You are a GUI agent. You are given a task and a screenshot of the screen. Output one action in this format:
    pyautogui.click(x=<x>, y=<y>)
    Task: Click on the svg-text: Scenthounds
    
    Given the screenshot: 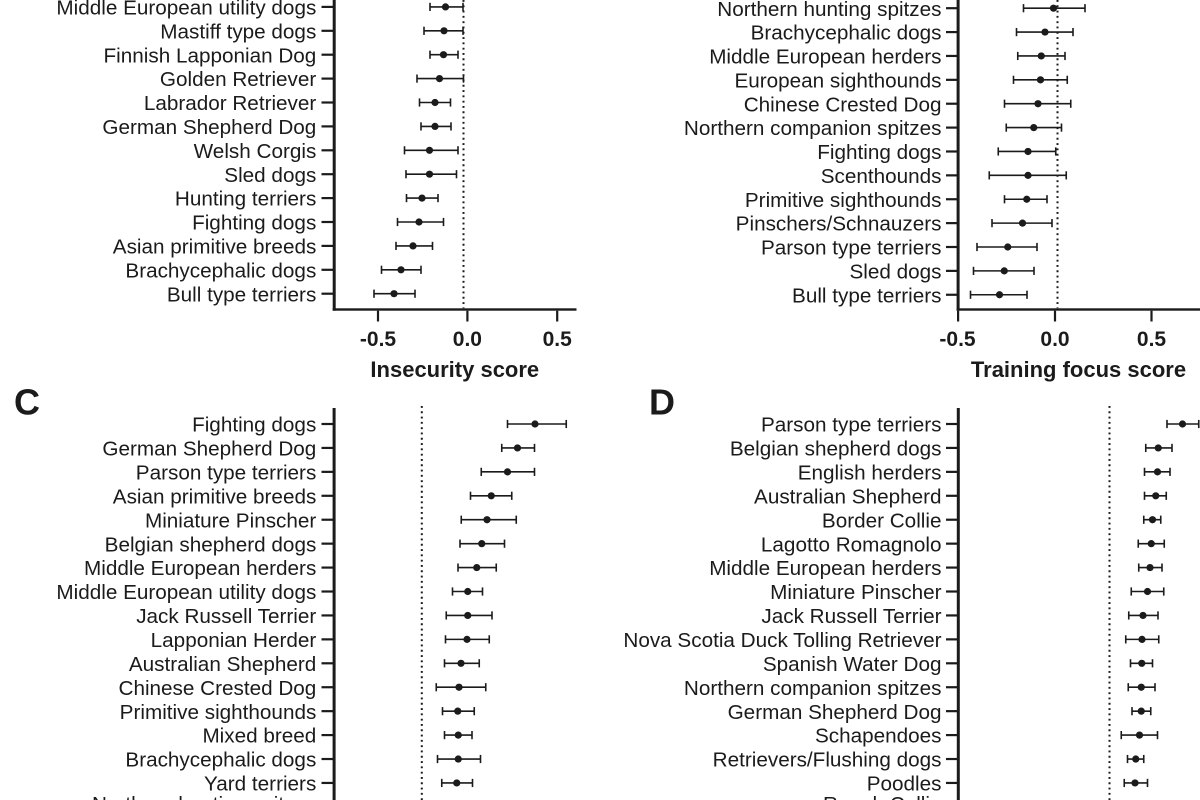 What is the action you would take?
    pyautogui.click(x=881, y=176)
    